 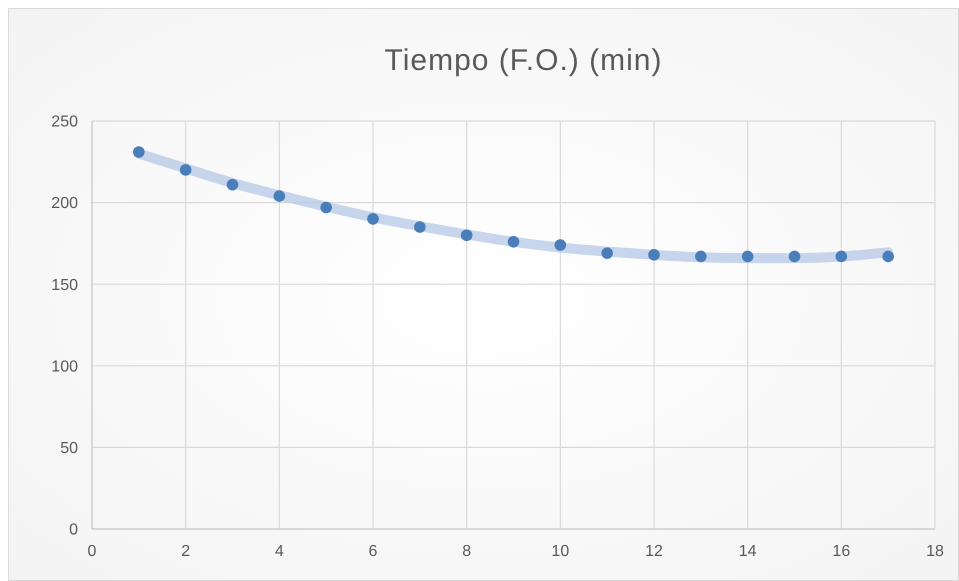 I want to click on y-tick-label: 250, so click(x=64, y=122).